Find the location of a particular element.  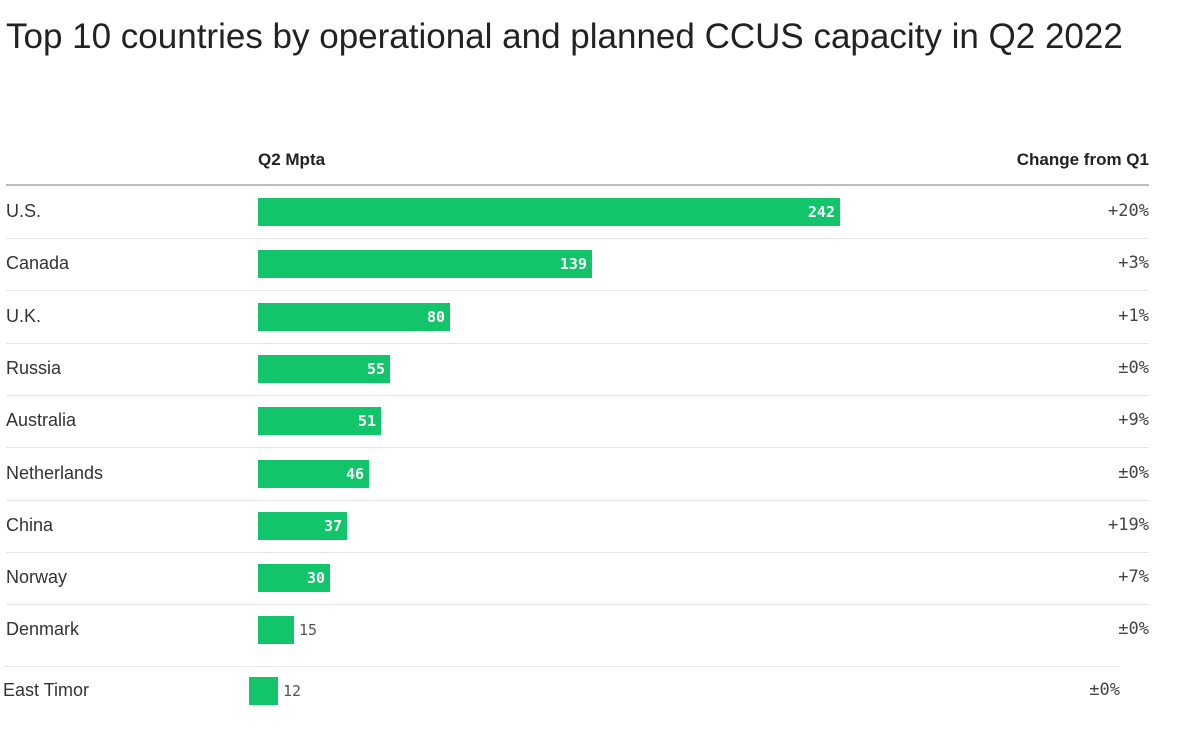

data-label: 46 is located at coordinates (354, 474).